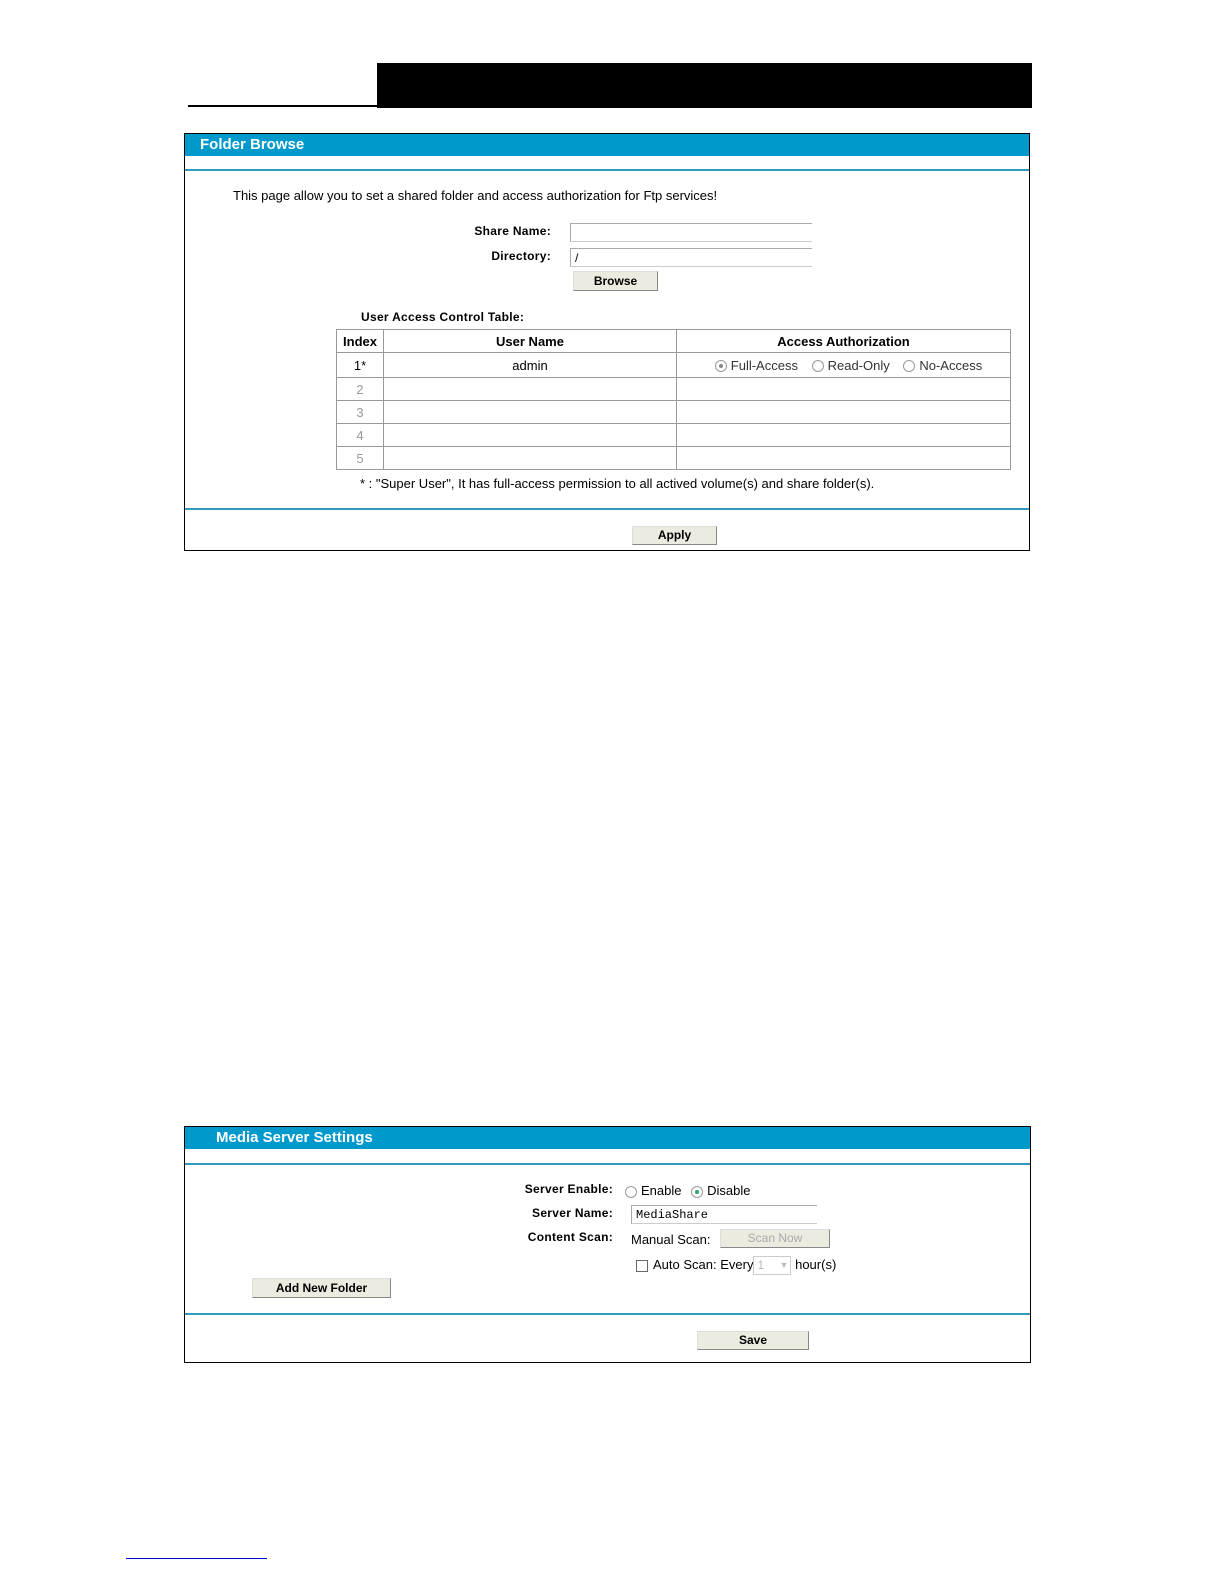 The image size is (1224, 1584). What do you see at coordinates (674, 535) in the screenshot?
I see `apply-button: Apply` at bounding box center [674, 535].